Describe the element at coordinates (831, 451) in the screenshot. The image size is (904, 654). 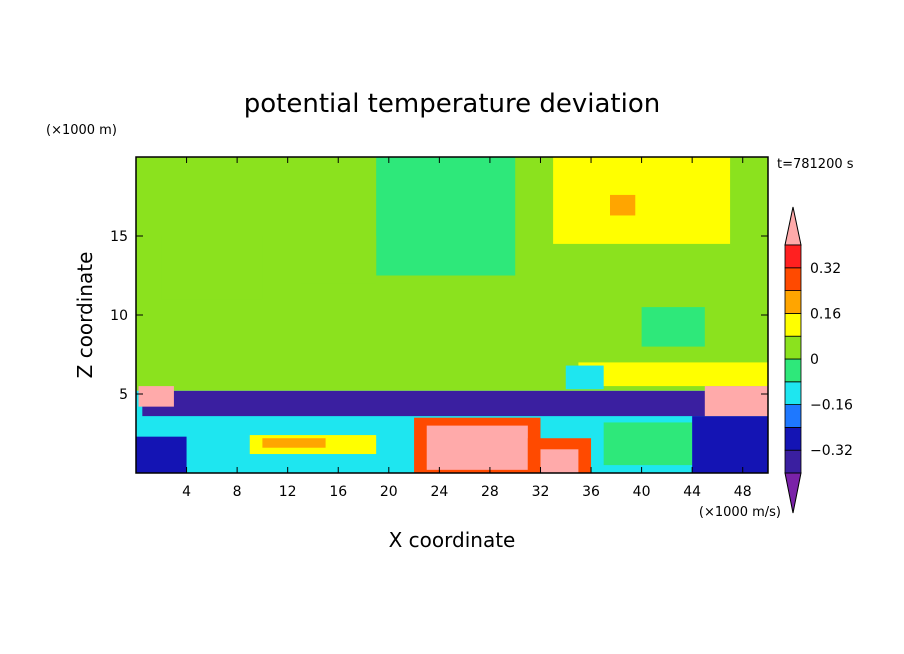
I see `colorbar-label: −0.32` at that location.